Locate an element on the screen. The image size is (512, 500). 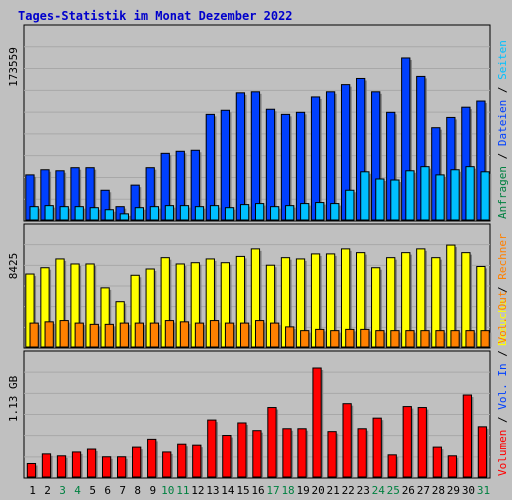
y-max-label-hits: 173559 is located at coordinates (13, 67).